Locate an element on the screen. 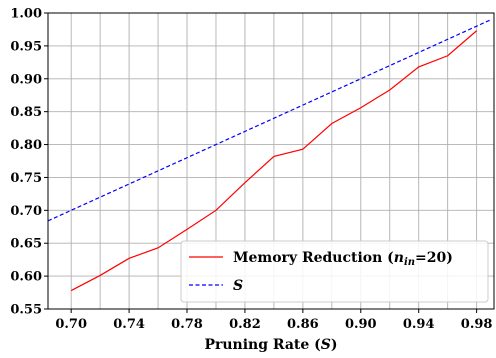 The height and width of the screenshot is (358, 496). x-axis-title-suffix: ) is located at coordinates (334, 345).